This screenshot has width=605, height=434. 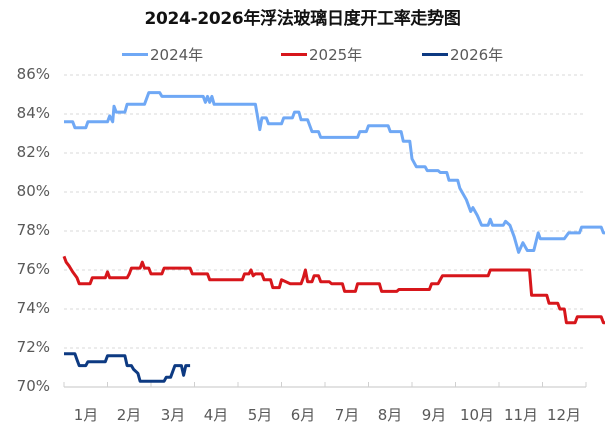 I want to click on legend-item-2026: 2026年, so click(x=462, y=54).